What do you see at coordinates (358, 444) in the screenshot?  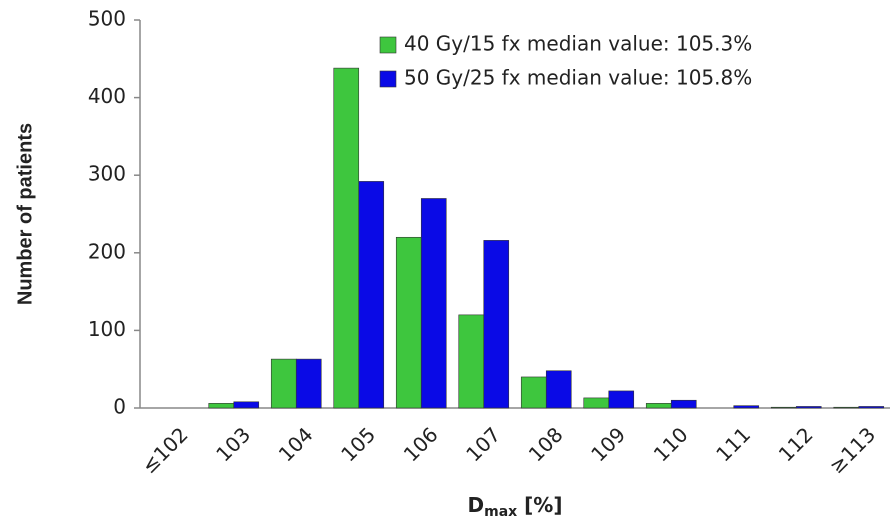 I see `x-tick-label: 105` at bounding box center [358, 444].